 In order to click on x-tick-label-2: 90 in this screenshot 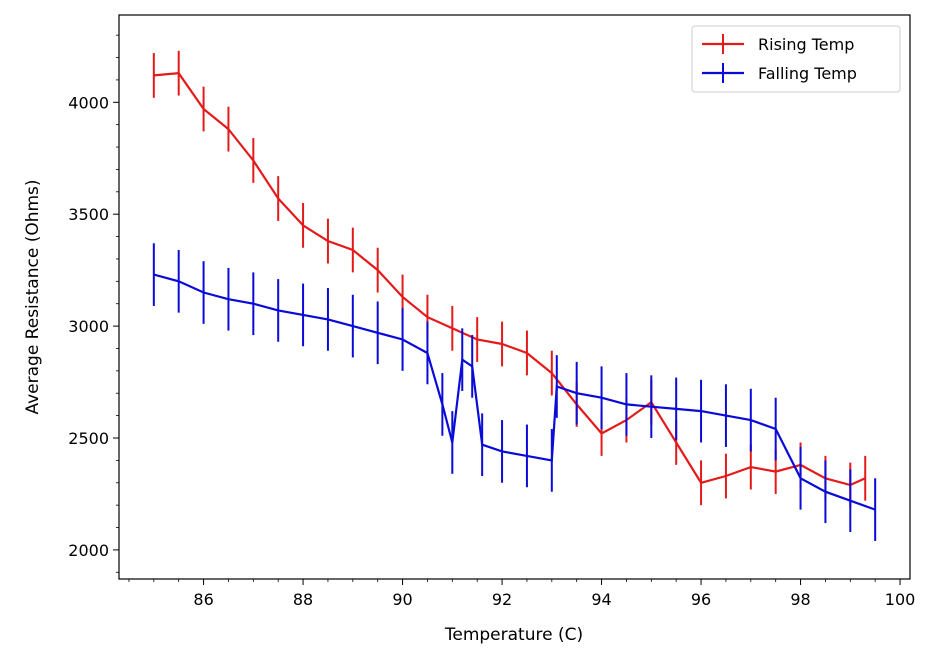, I will do `click(402, 599)`.